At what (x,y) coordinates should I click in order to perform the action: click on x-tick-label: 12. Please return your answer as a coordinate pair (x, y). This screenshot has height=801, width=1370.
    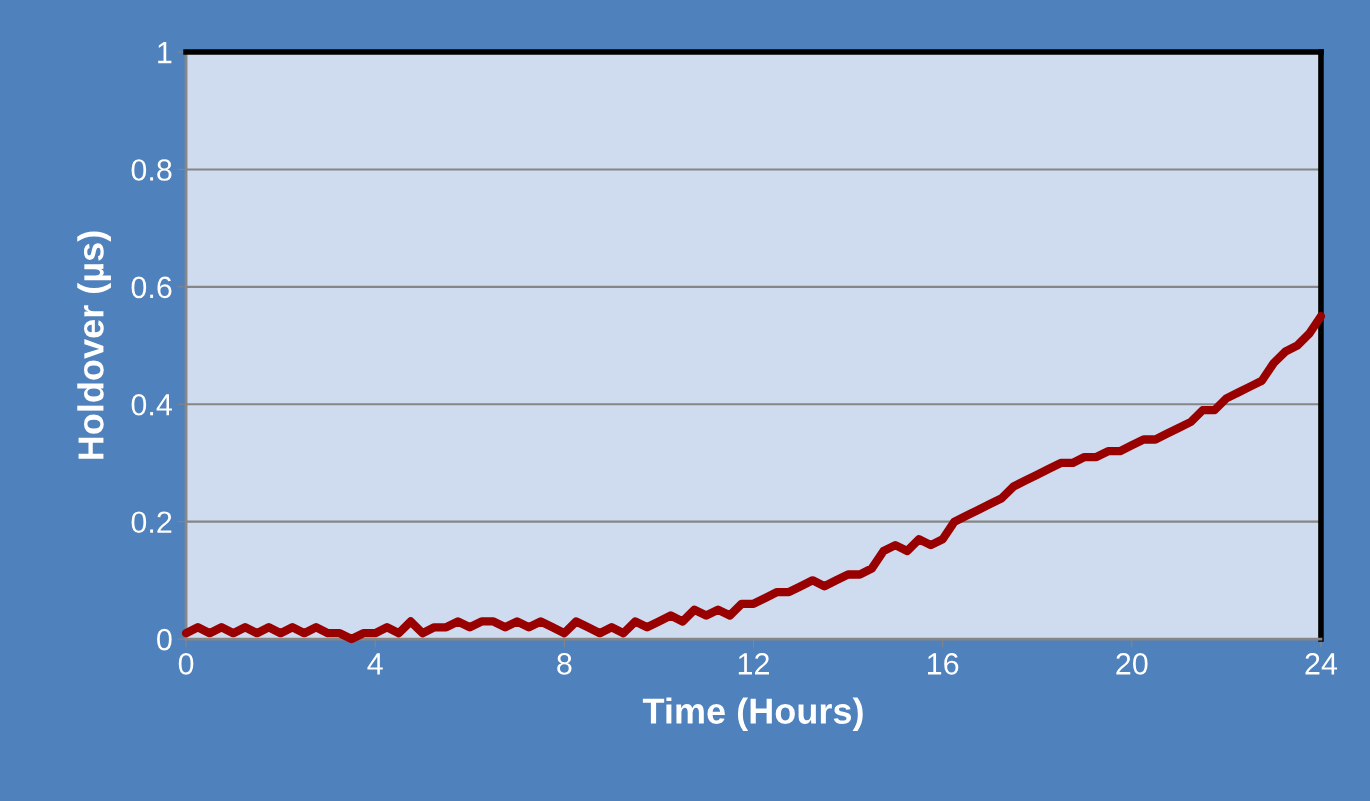
    Looking at the image, I should click on (753, 664).